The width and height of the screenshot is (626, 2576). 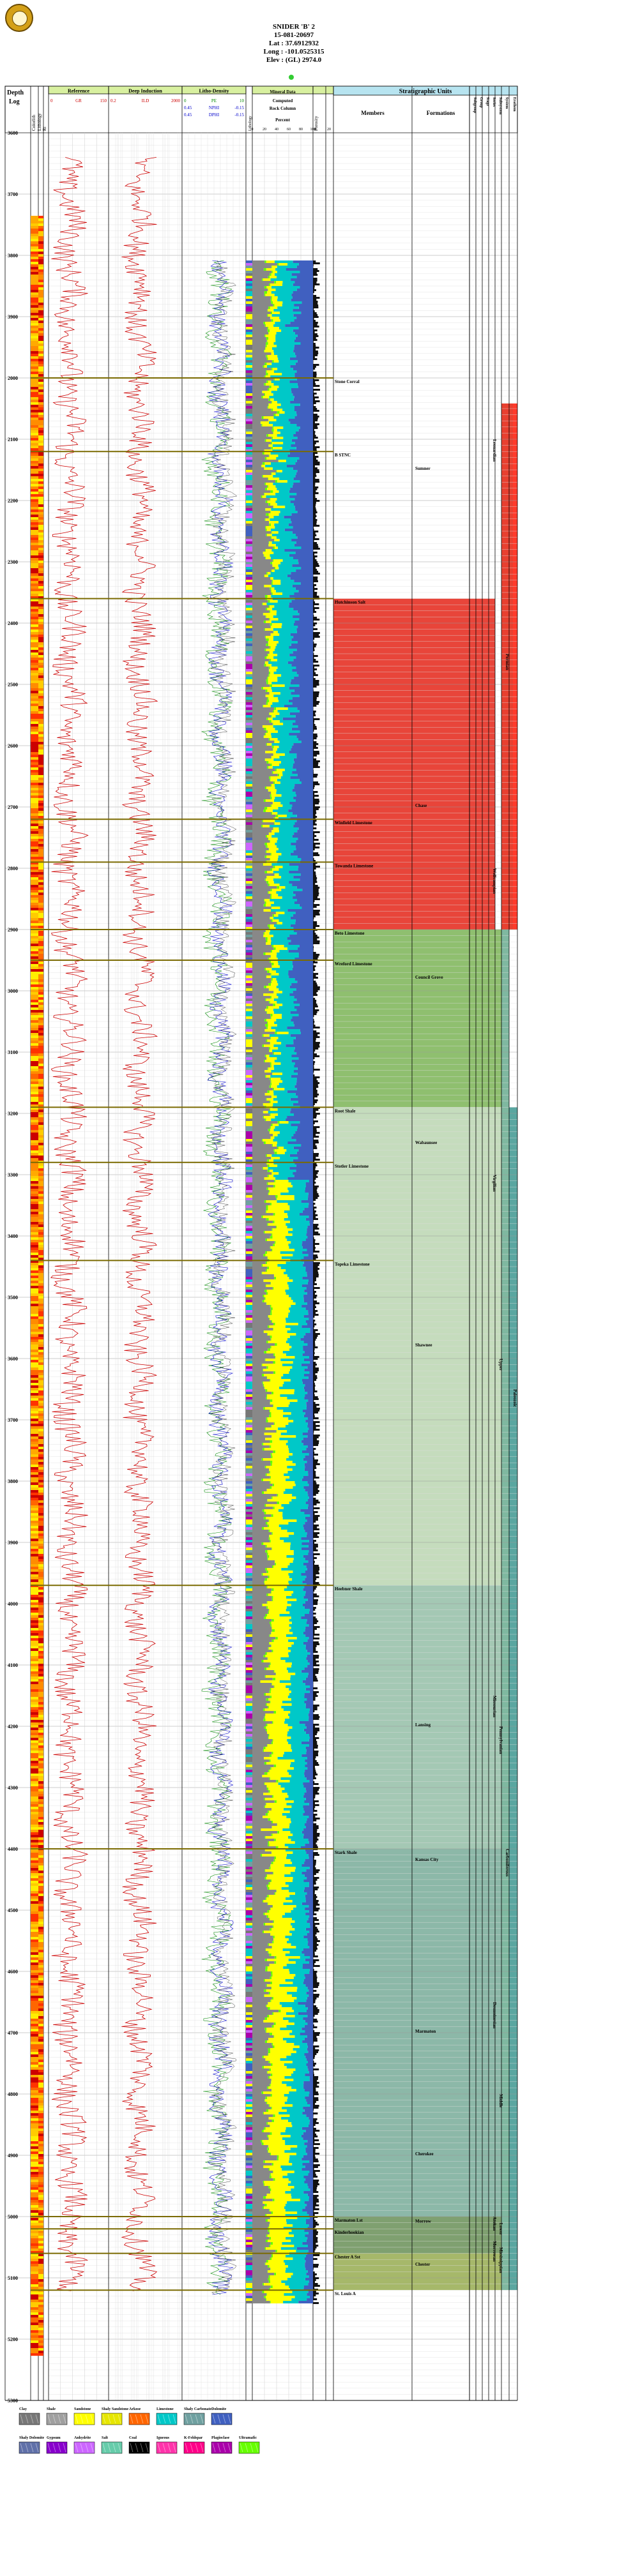 I want to click on depth-label: 4700, so click(x=13, y=2033).